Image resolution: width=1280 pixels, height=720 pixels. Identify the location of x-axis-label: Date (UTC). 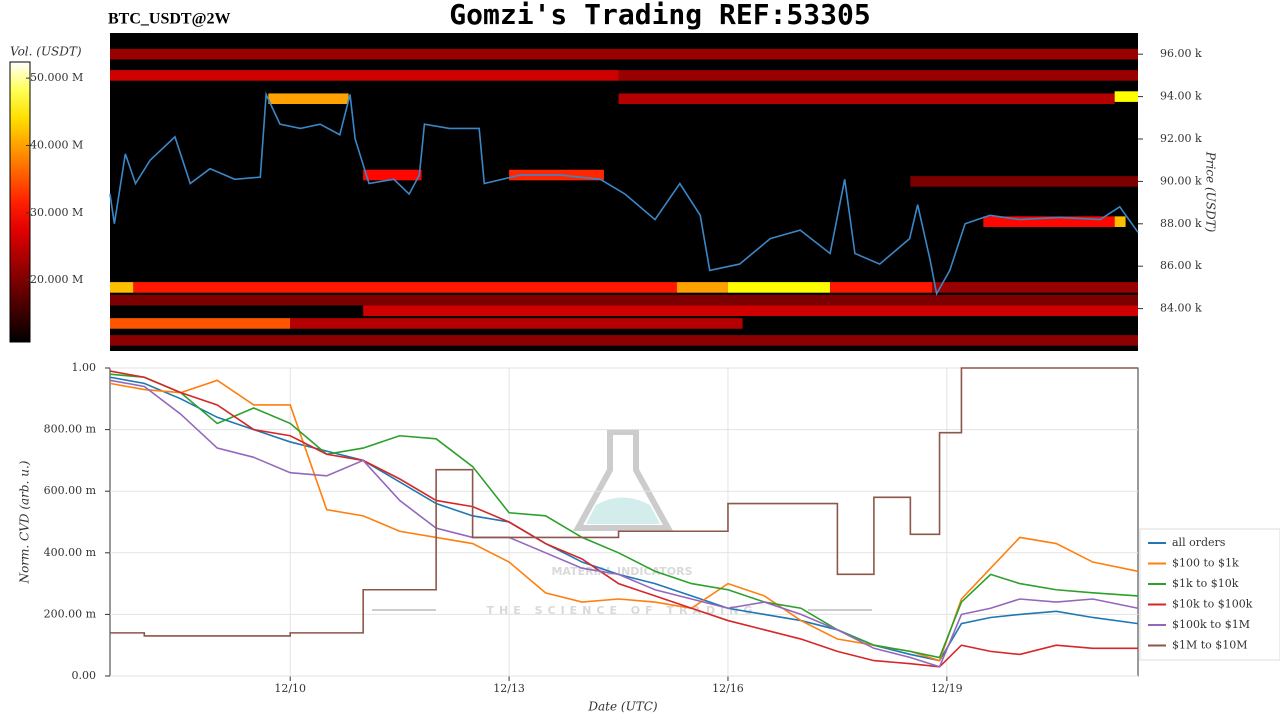
(622, 707).